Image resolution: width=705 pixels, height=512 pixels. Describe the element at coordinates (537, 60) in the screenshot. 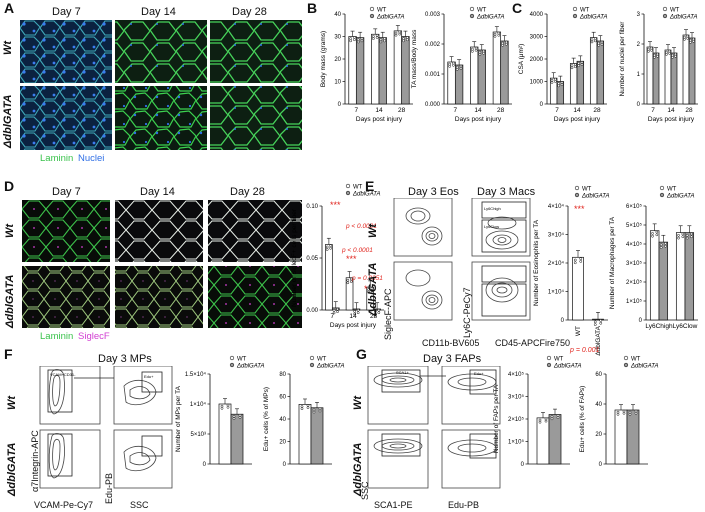

I see `y-tick-label: 2000` at that location.